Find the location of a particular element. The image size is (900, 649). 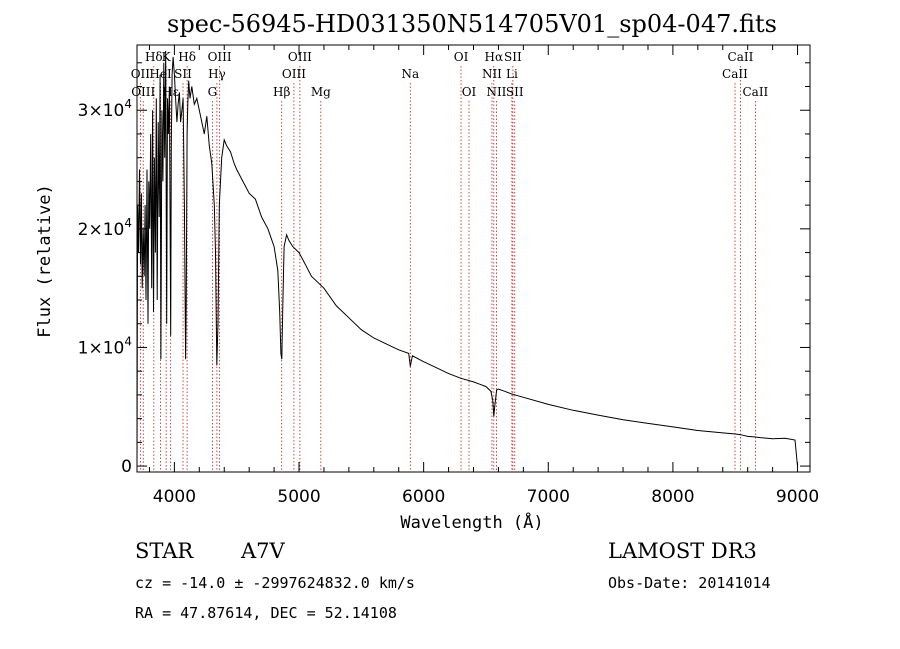

x-axis-label: Wavelength (Å) is located at coordinates (471, 522).